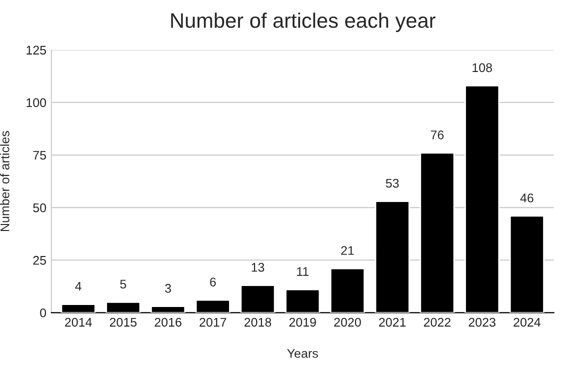 This screenshot has width=571, height=370. What do you see at coordinates (302, 322) in the screenshot?
I see `x-tick-label: 2019` at bounding box center [302, 322].